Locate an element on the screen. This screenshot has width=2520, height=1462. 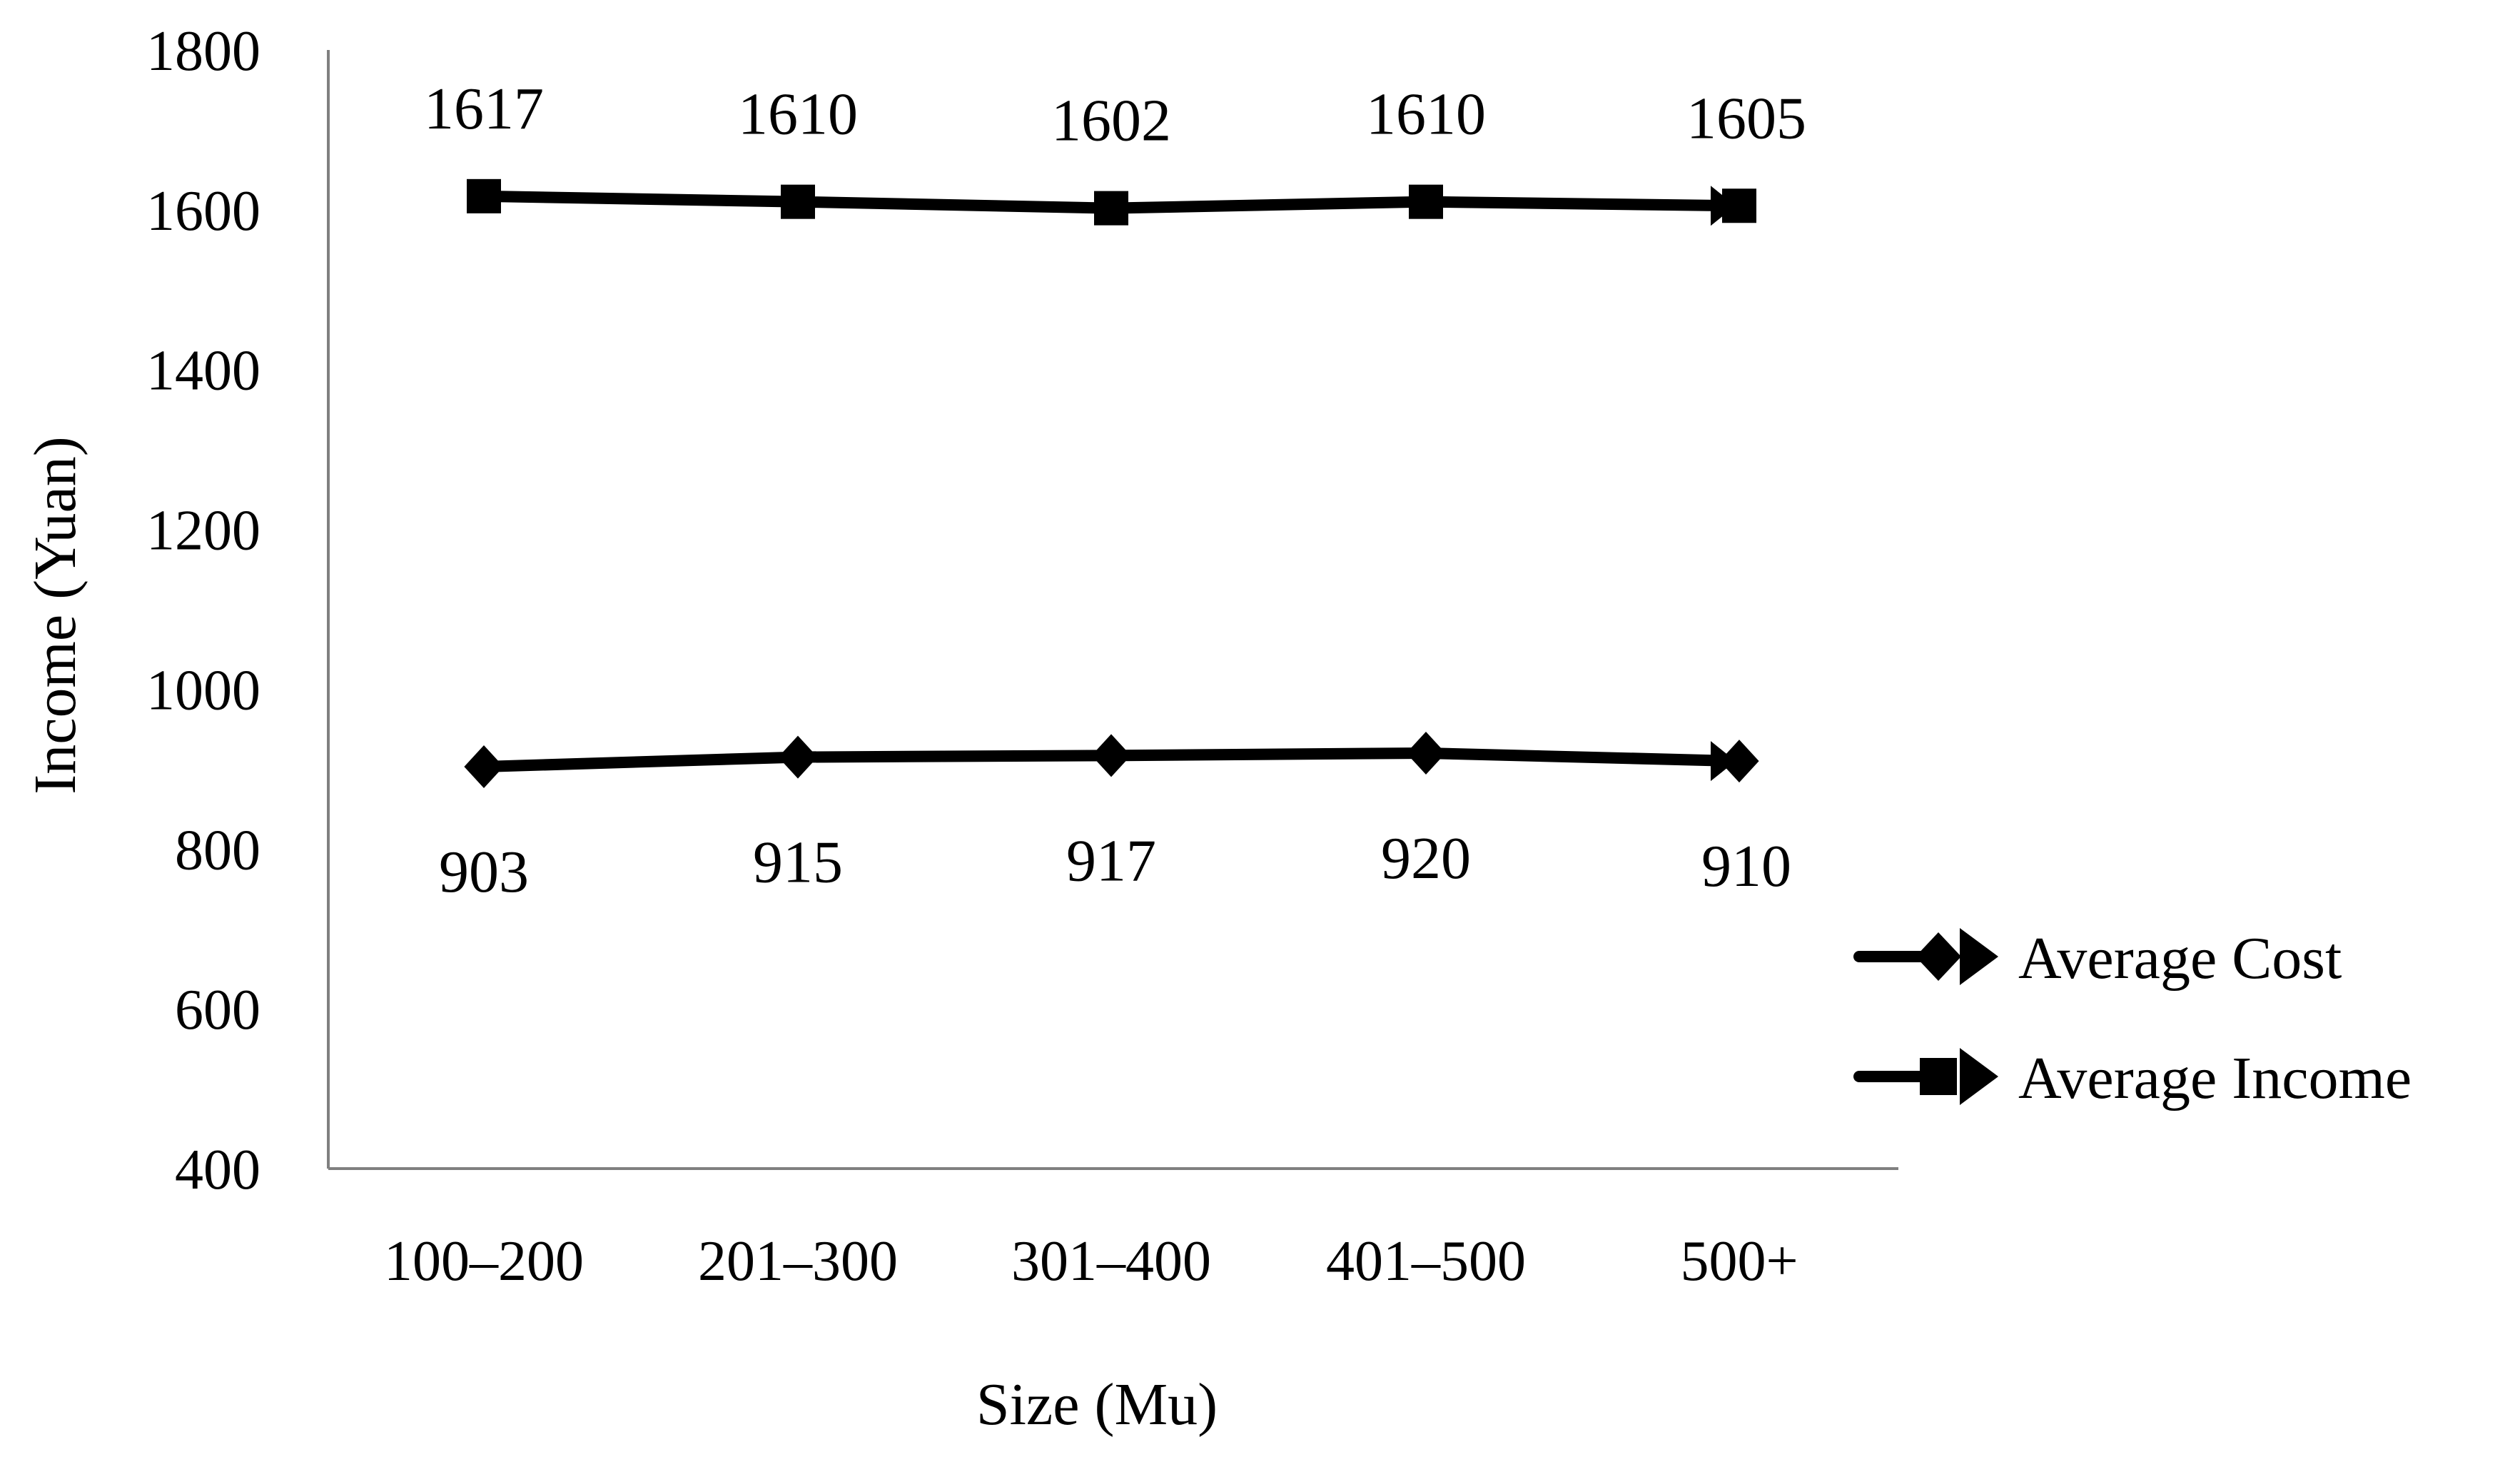
legend: Average Cost Average Income is located at coordinates (2132, 1018).